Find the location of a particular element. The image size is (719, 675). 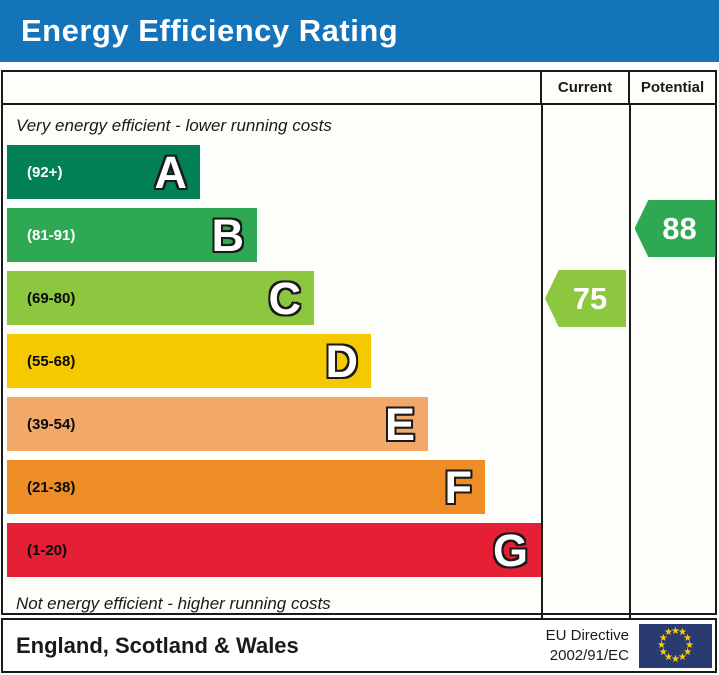

chart-header-row: Current Potential is located at coordinates (359, 88).